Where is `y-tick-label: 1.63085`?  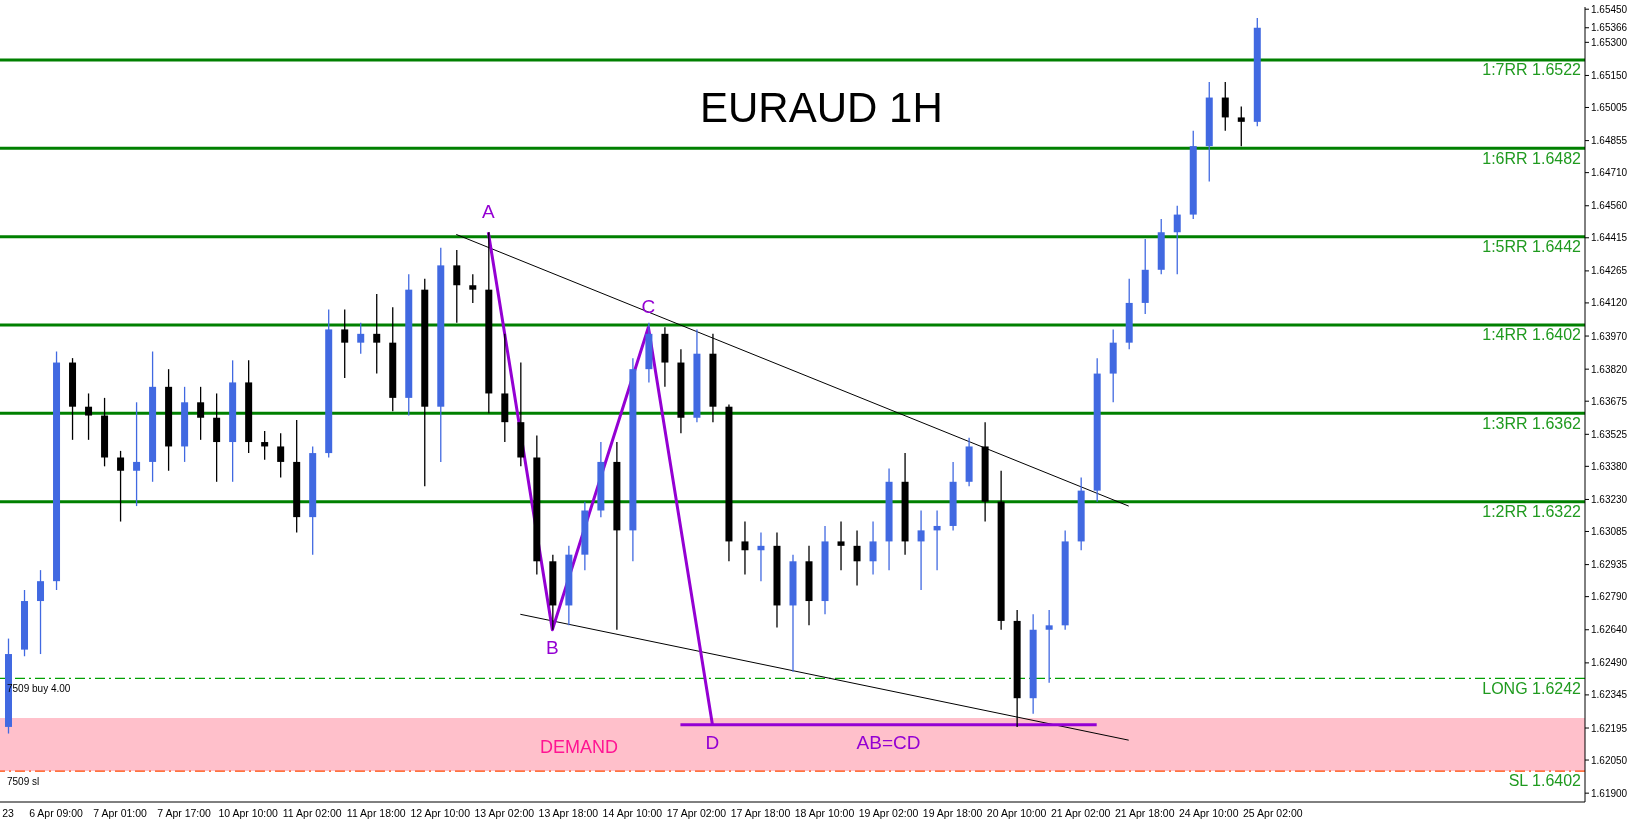 y-tick-label: 1.63085 is located at coordinates (1609, 532).